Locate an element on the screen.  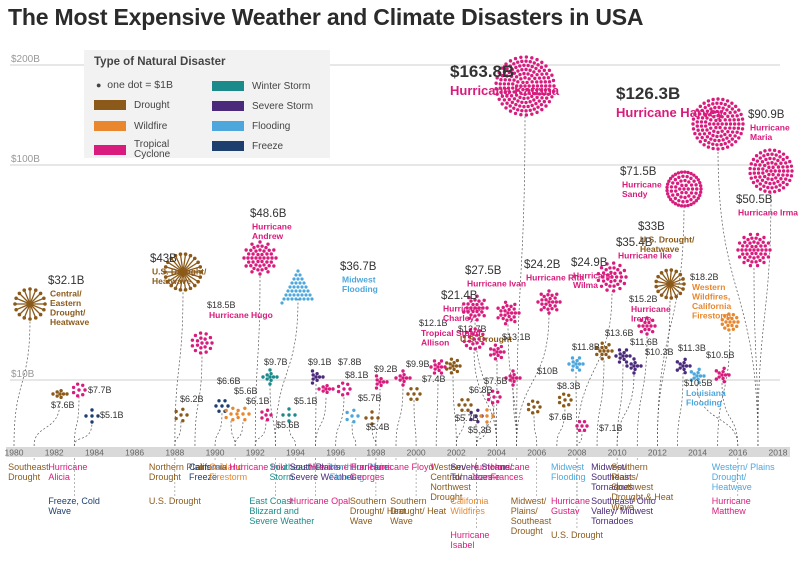
legend-label: Flooding is located at coordinates (271, 126).